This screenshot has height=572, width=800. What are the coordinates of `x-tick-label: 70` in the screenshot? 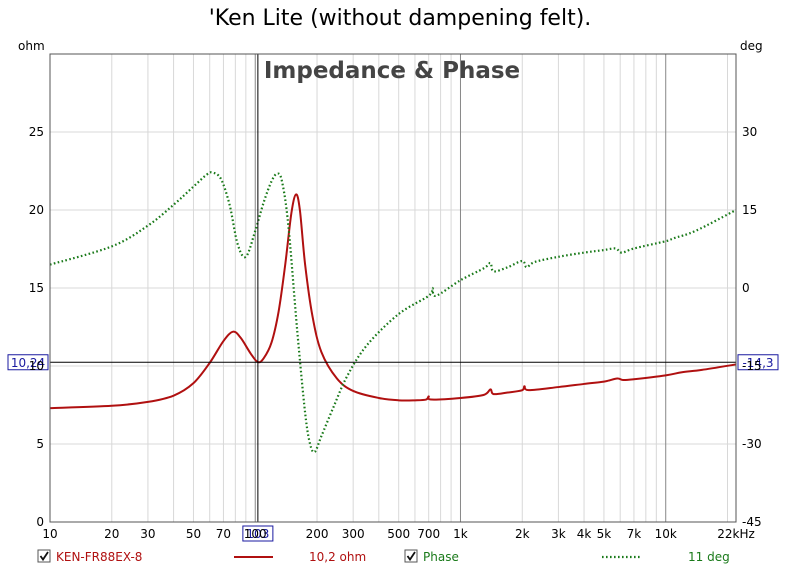 It's located at (223, 534).